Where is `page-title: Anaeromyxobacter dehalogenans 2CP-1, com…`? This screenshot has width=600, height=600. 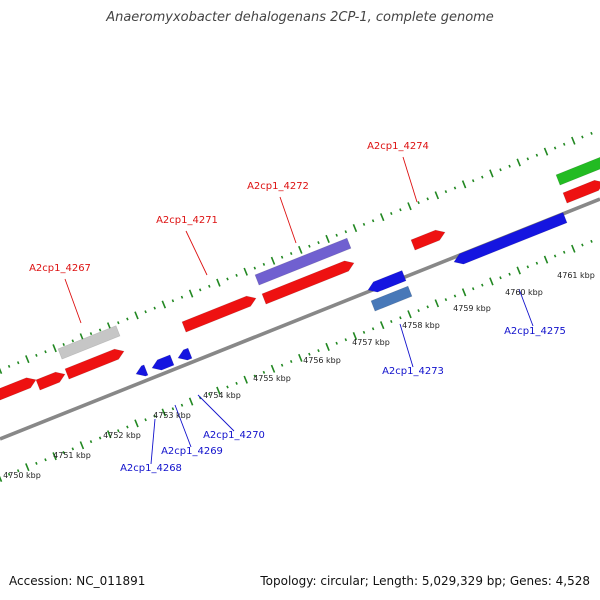 page-title: Anaeromyxobacter dehalogenans 2CP-1, com… is located at coordinates (300, 17).